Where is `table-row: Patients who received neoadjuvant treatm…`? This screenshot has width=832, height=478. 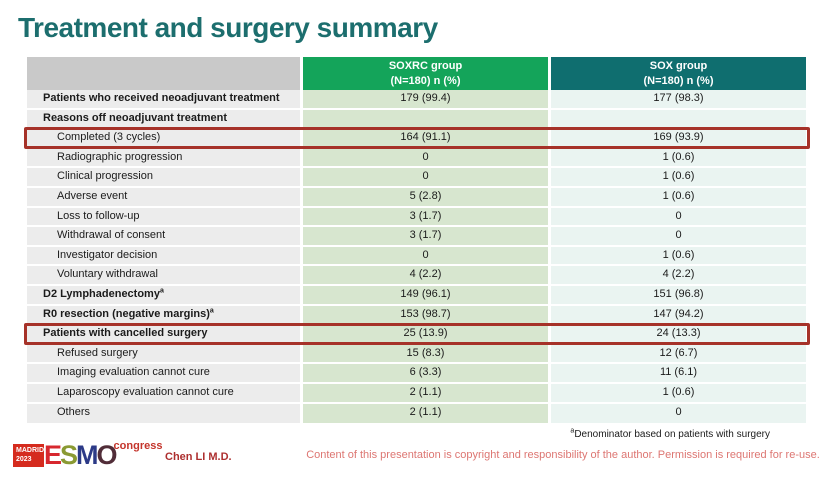
table-row: Patients who received neoadjuvant treatm… is located at coordinates (416, 100).